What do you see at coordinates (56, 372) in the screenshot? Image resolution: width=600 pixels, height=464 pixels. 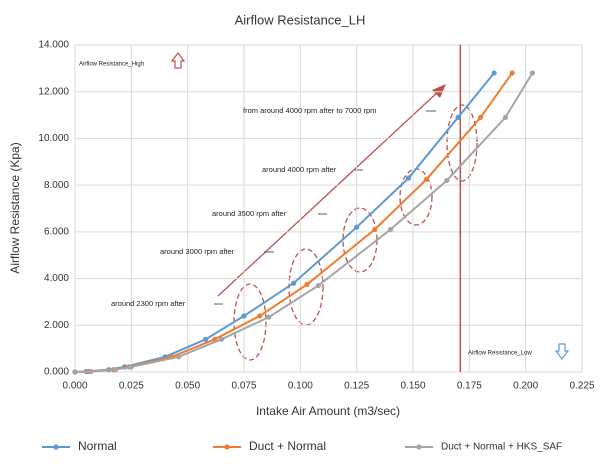 I see `y-tick-label: 0.000` at bounding box center [56, 372].